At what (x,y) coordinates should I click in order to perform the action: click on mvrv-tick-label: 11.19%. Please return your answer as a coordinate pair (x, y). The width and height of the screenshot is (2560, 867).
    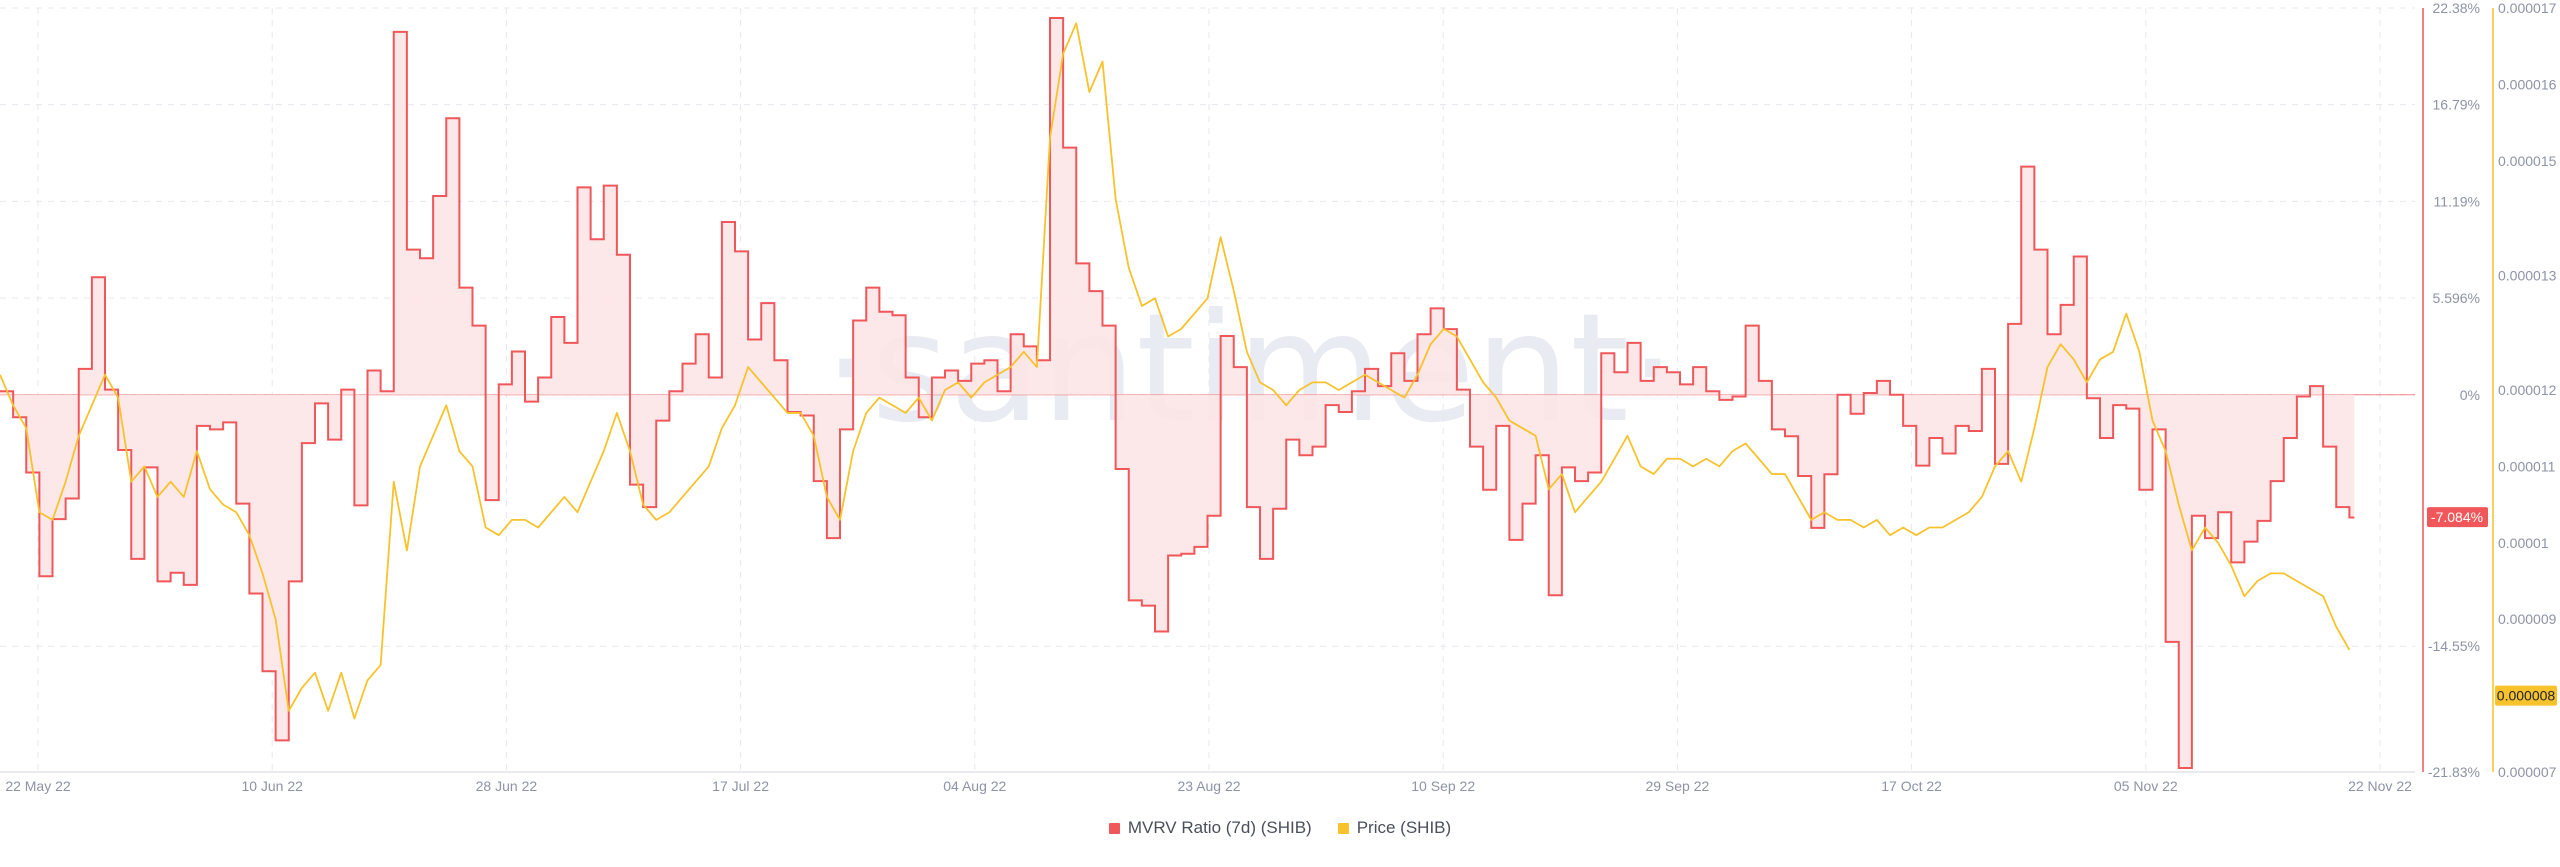
    Looking at the image, I should click on (2457, 201).